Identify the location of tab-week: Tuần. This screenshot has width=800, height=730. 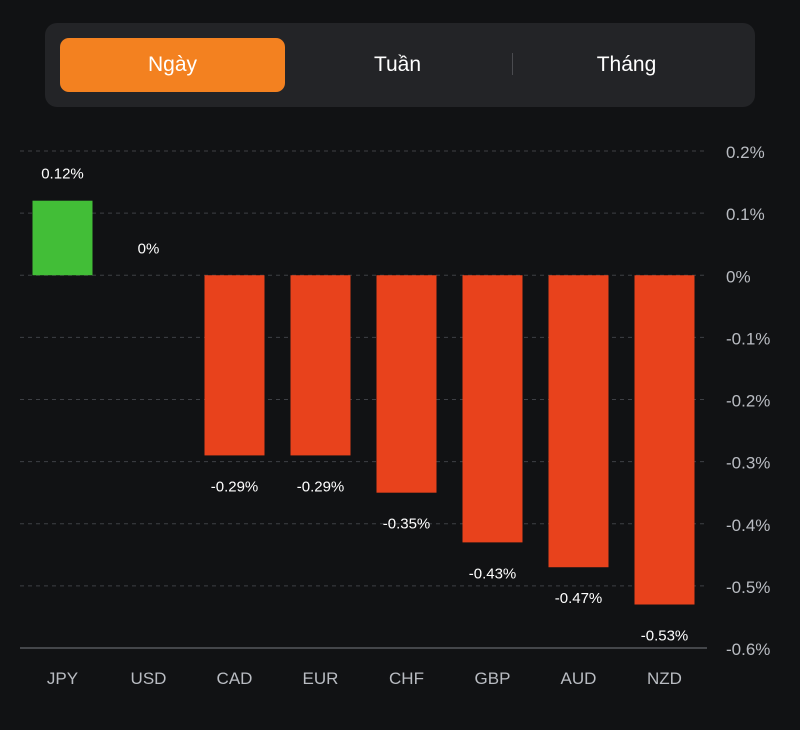
(397, 64).